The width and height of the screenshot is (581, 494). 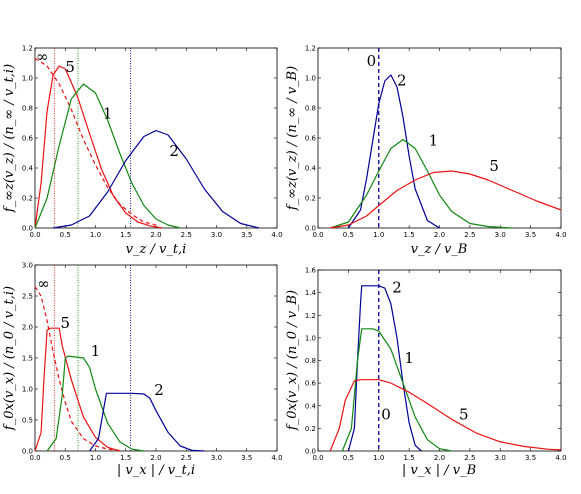 What do you see at coordinates (27, 266) in the screenshot?
I see `y-tick-label: 3.0` at bounding box center [27, 266].